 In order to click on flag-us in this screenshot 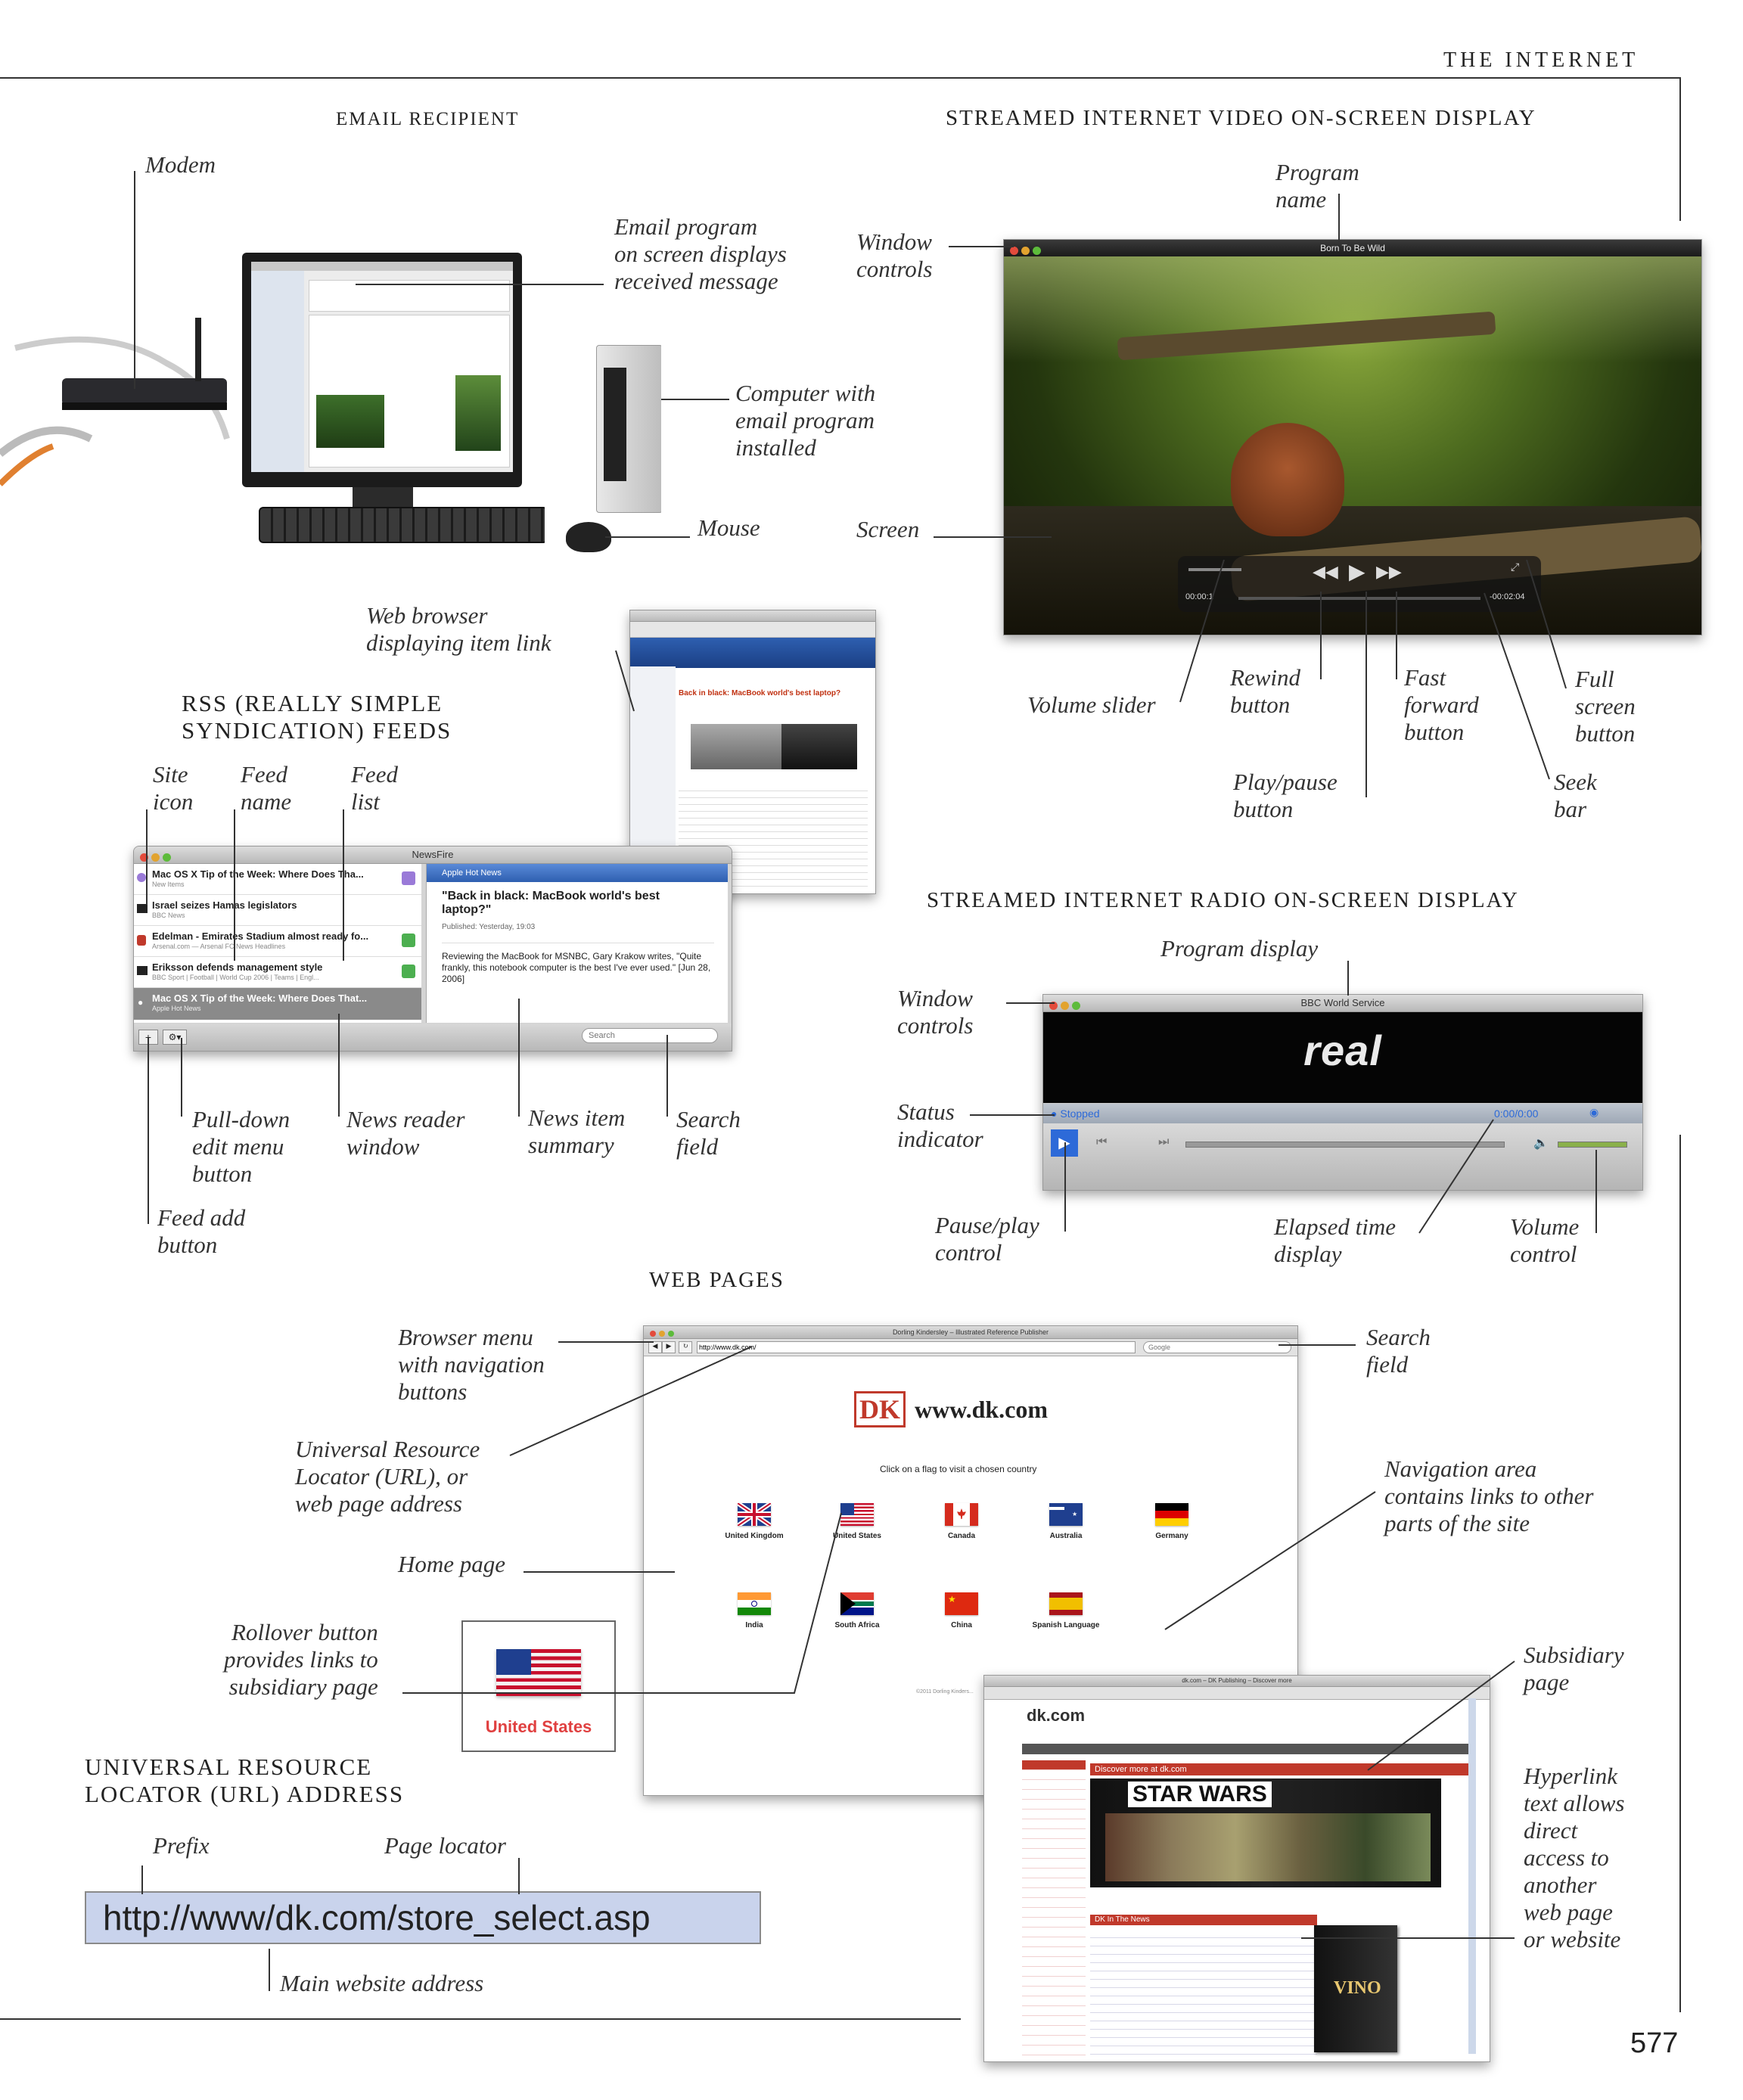, I will do `click(857, 1514)`.